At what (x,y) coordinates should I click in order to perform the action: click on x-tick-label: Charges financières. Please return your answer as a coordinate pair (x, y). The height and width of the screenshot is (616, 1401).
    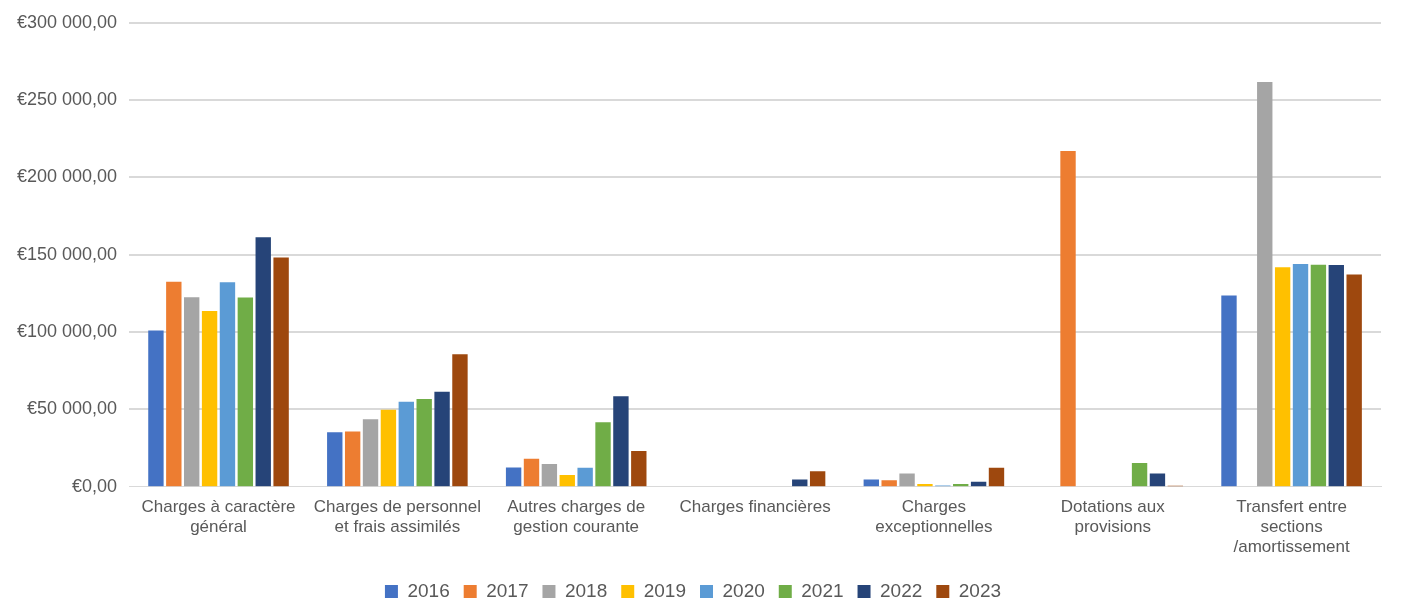
    Looking at the image, I should click on (755, 506).